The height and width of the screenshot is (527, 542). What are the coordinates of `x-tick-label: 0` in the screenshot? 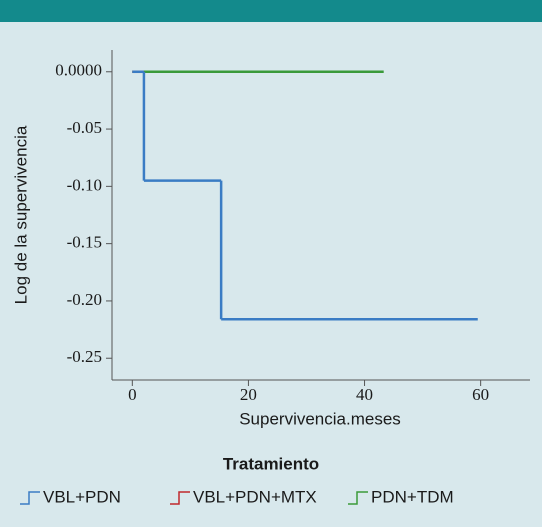 It's located at (132, 394).